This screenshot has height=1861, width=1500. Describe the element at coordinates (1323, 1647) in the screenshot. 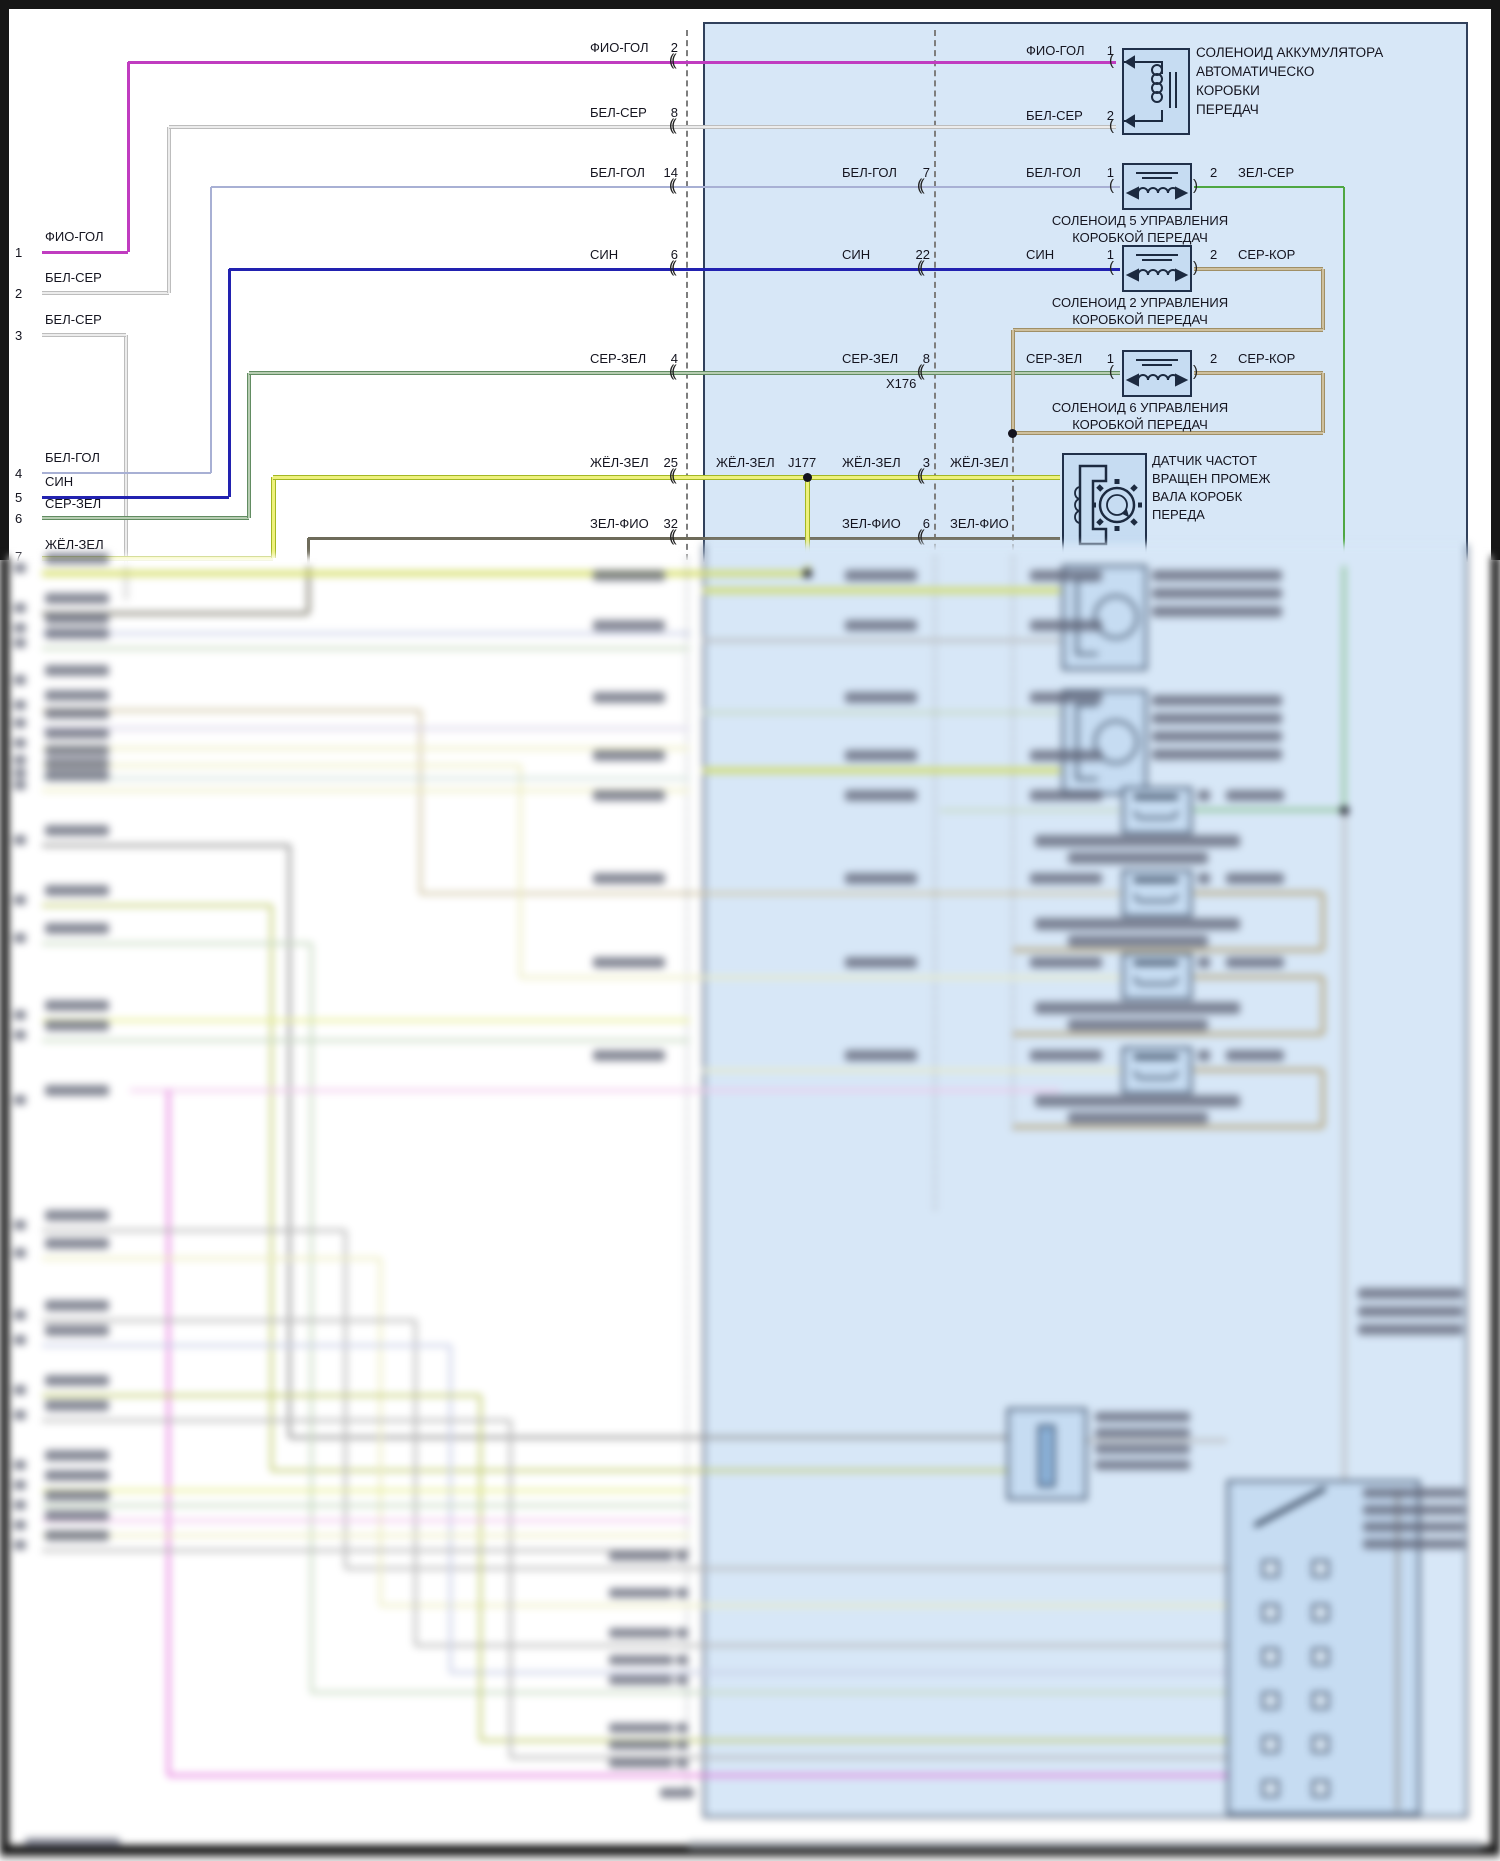

I see `component-box-blurred` at that location.